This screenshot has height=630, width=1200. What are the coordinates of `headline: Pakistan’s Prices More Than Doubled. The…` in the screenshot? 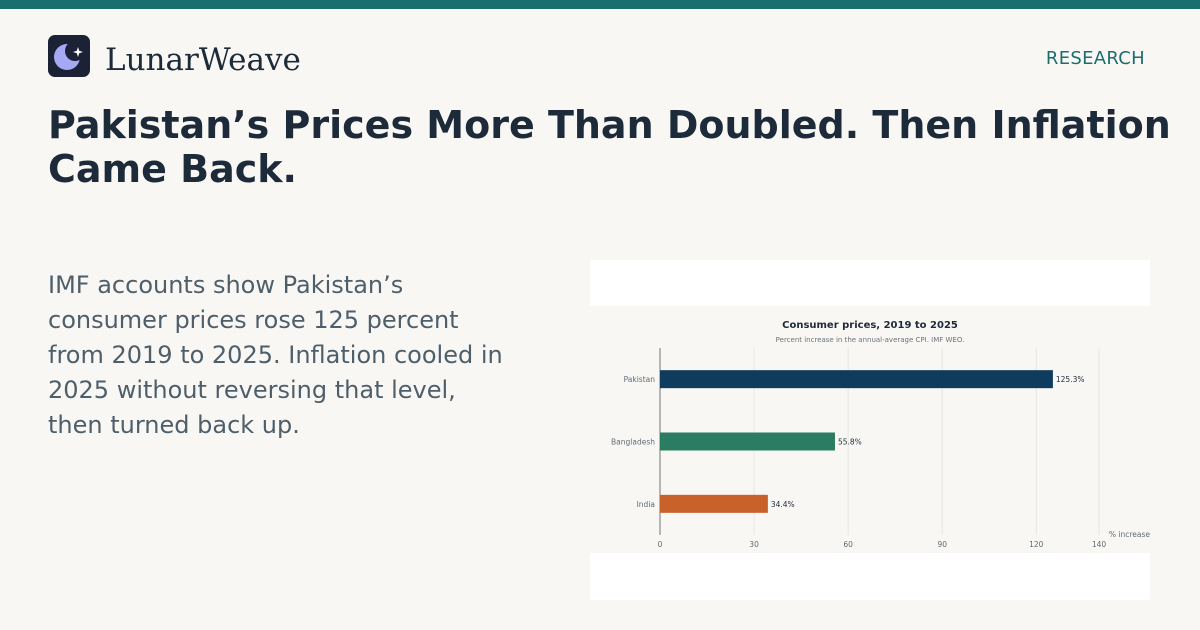 It's located at (609, 147).